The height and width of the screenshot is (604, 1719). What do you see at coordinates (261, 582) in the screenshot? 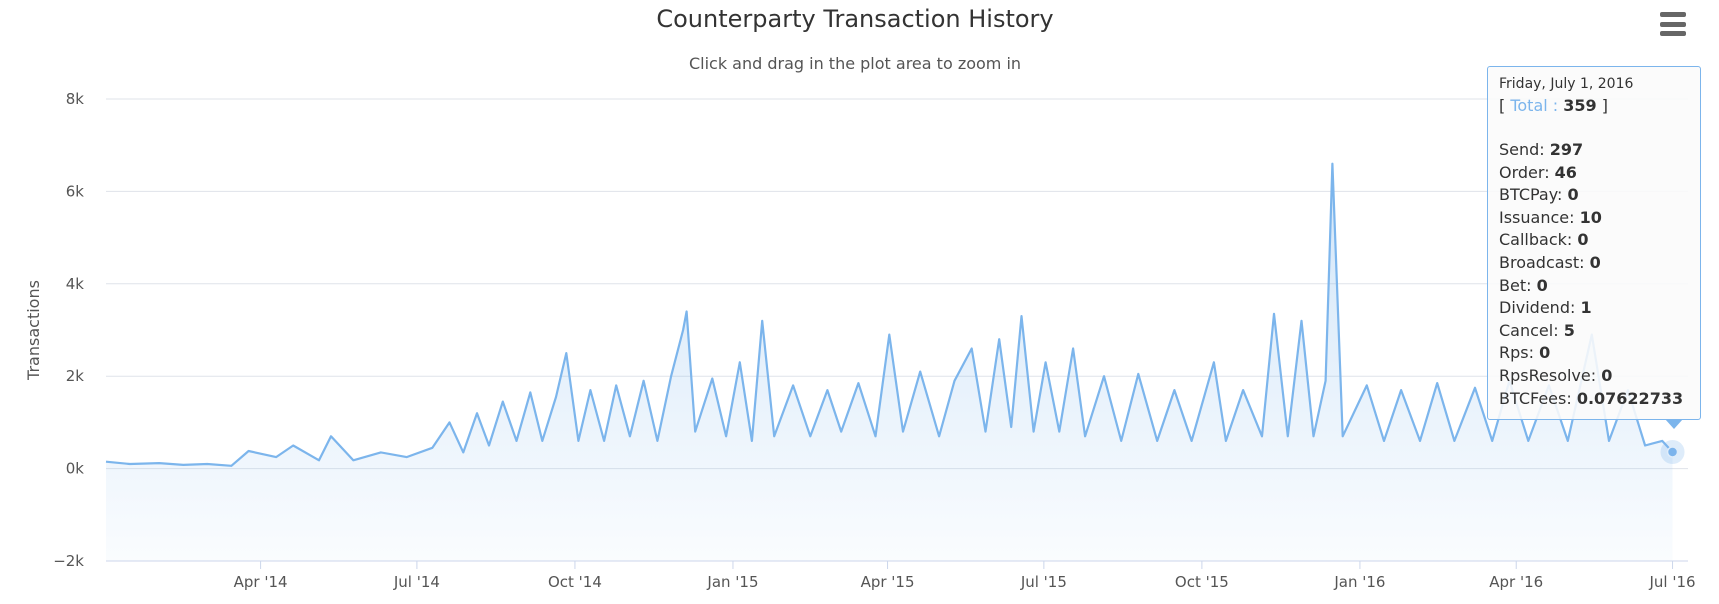
I see `x-tick-label: Apr '14` at bounding box center [261, 582].